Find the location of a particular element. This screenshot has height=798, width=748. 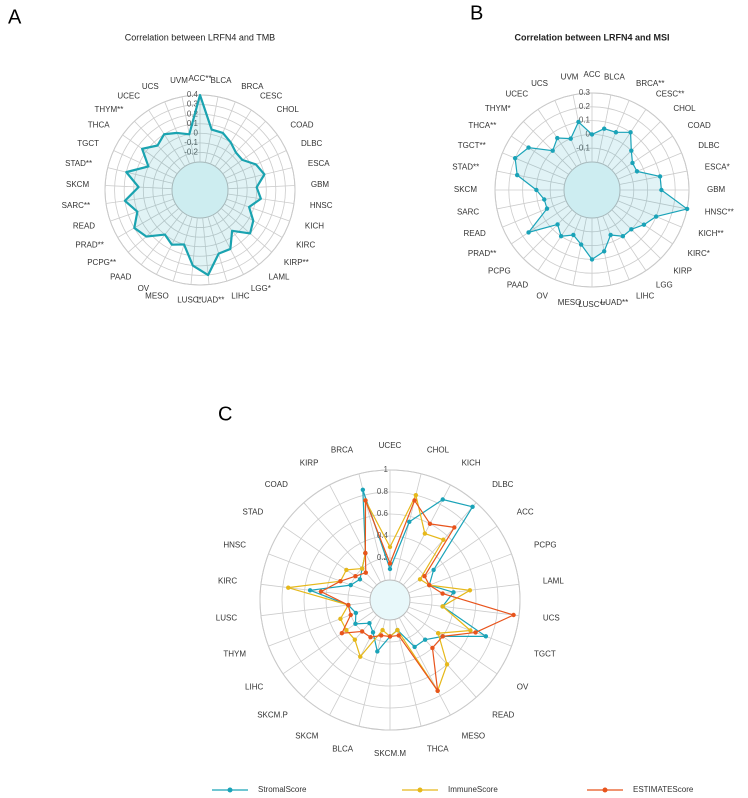

category-label: KICH** is located at coordinates (710, 233).